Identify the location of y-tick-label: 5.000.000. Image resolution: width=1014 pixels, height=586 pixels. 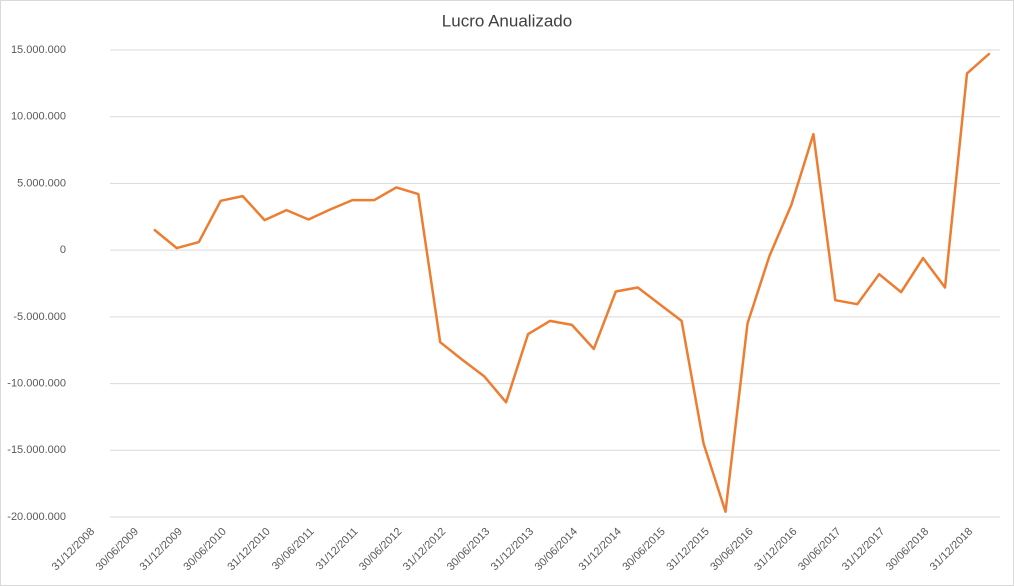
(41, 183).